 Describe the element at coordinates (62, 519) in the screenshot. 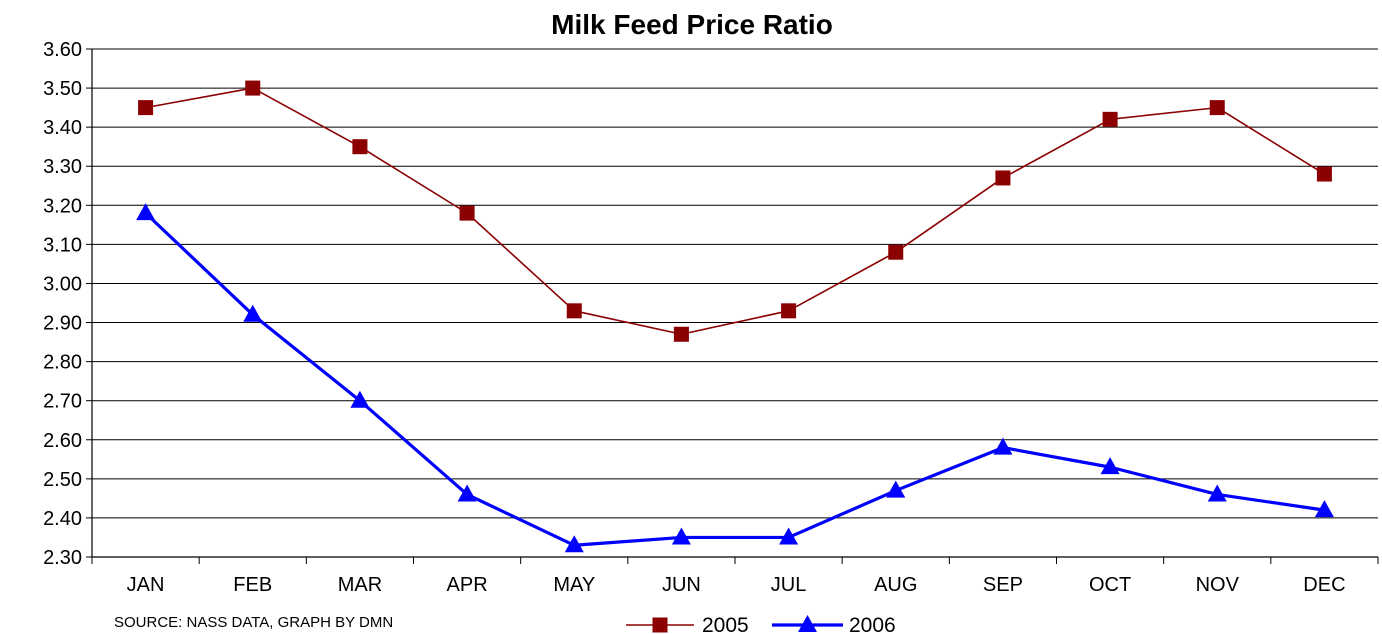

I see `y-tick-label: 2.40` at that location.